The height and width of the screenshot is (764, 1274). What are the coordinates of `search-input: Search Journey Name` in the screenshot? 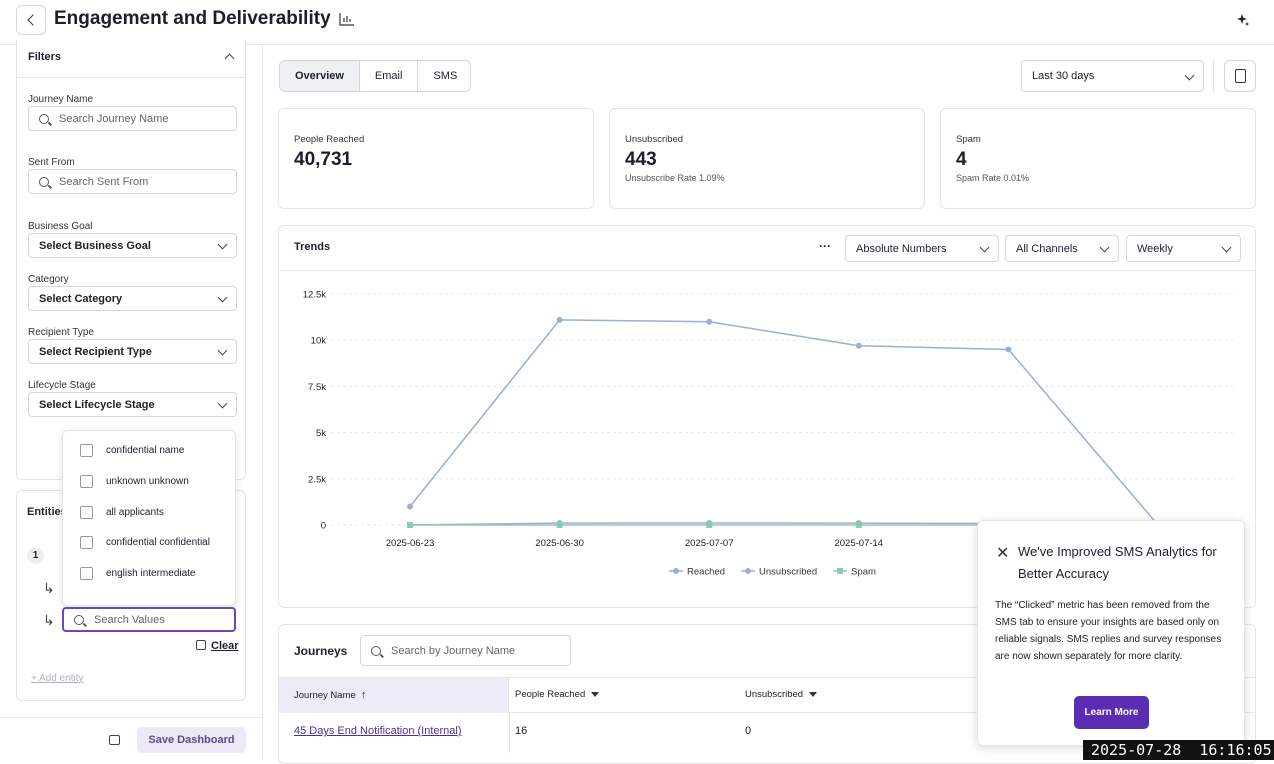 It's located at (132, 118).